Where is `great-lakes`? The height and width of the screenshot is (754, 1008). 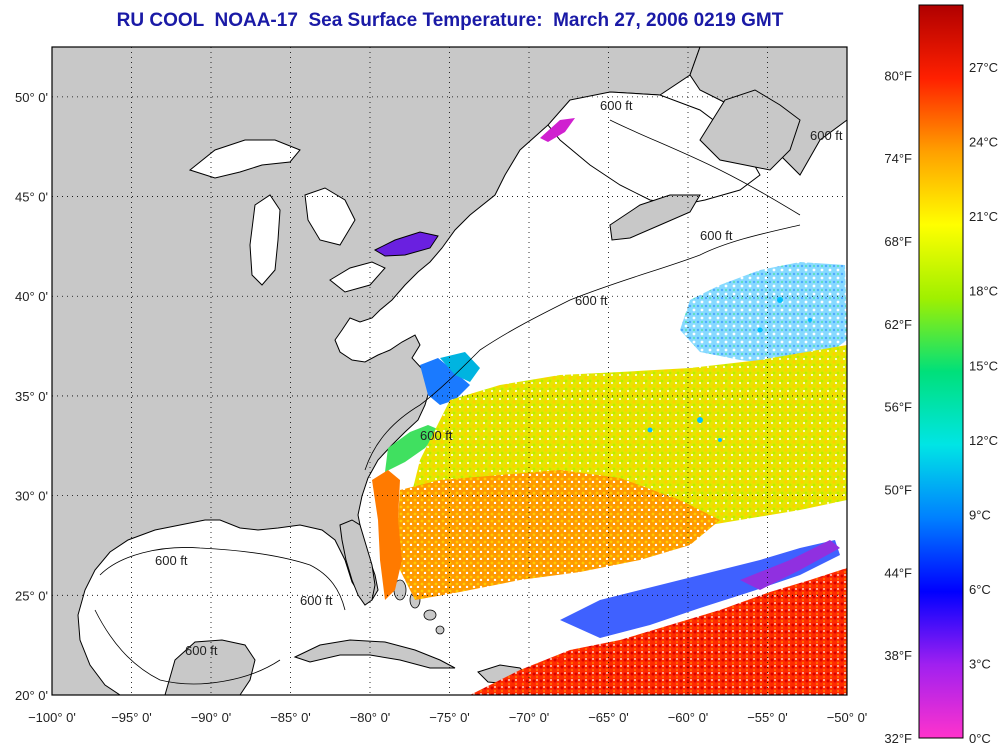
great-lakes is located at coordinates (287, 216).